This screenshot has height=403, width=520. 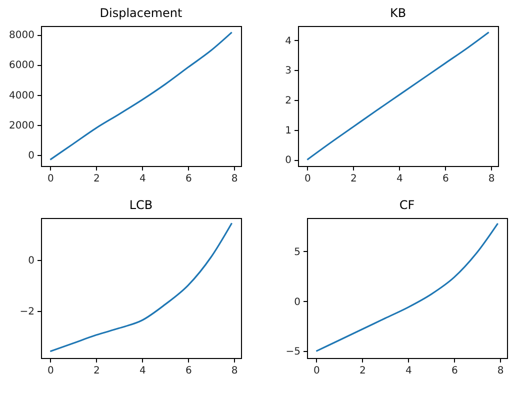 I want to click on chart-title: CF, so click(x=407, y=205).